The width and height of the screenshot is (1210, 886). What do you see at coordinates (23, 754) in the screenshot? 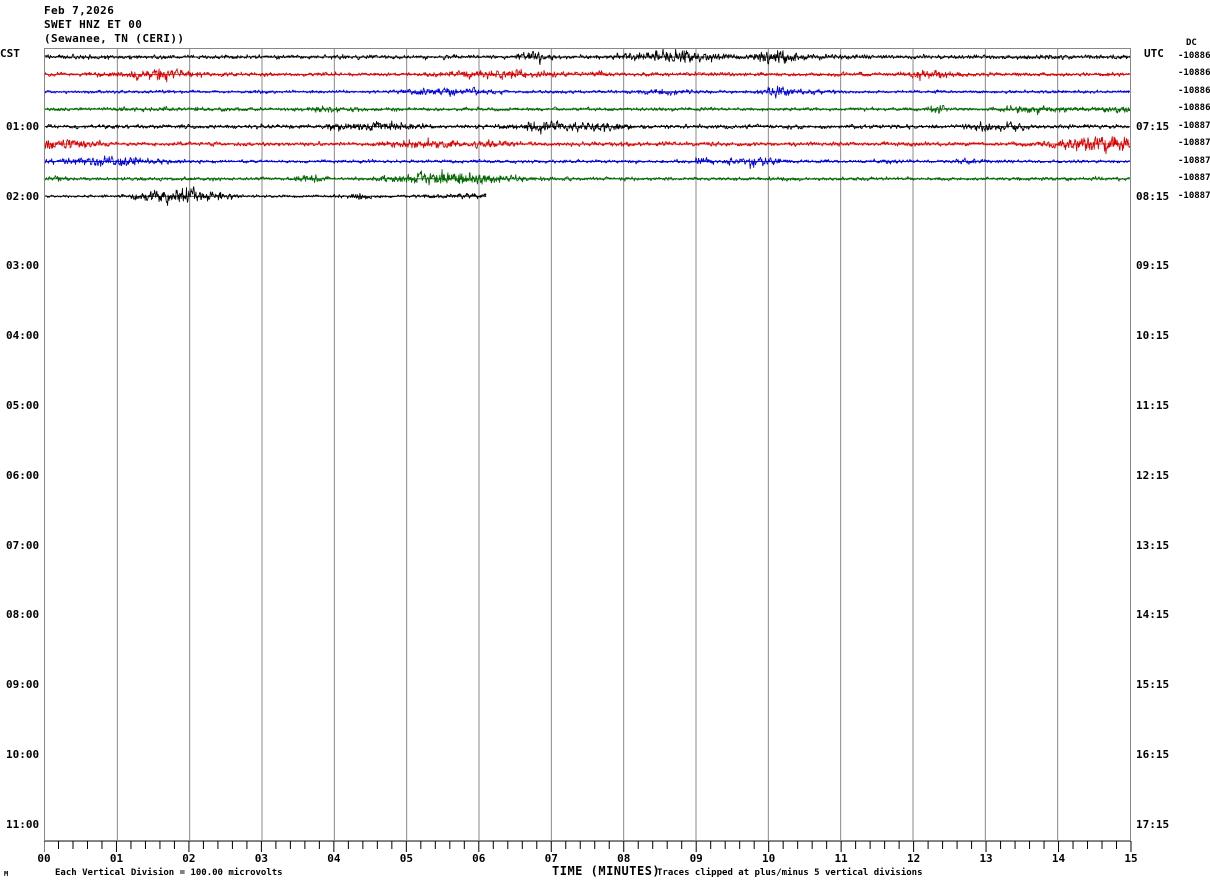
I see `left-time-label-1000: 10:00` at bounding box center [23, 754].